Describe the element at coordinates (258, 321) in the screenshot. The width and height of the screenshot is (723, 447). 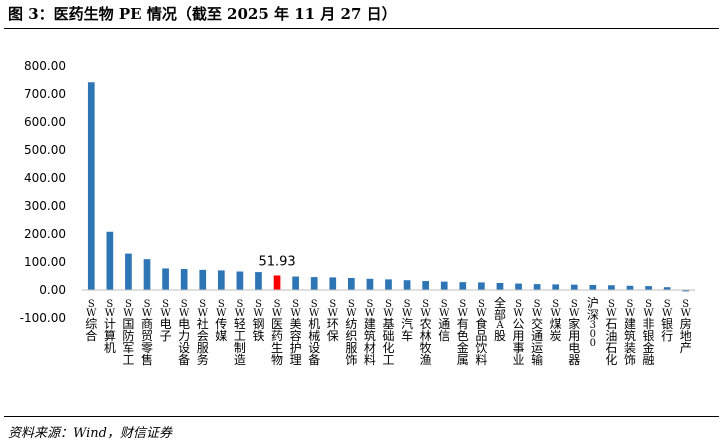
I see `x-tick-label: S W 钢铁` at that location.